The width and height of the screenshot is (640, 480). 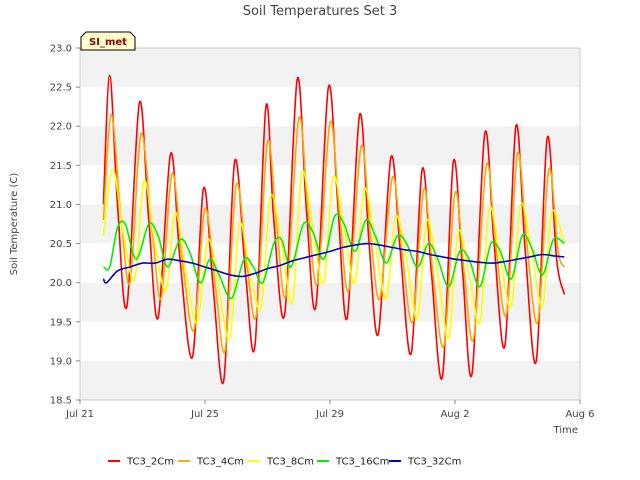 What do you see at coordinates (454, 414) in the screenshot?
I see `x-tick-label: Aug 2` at bounding box center [454, 414].